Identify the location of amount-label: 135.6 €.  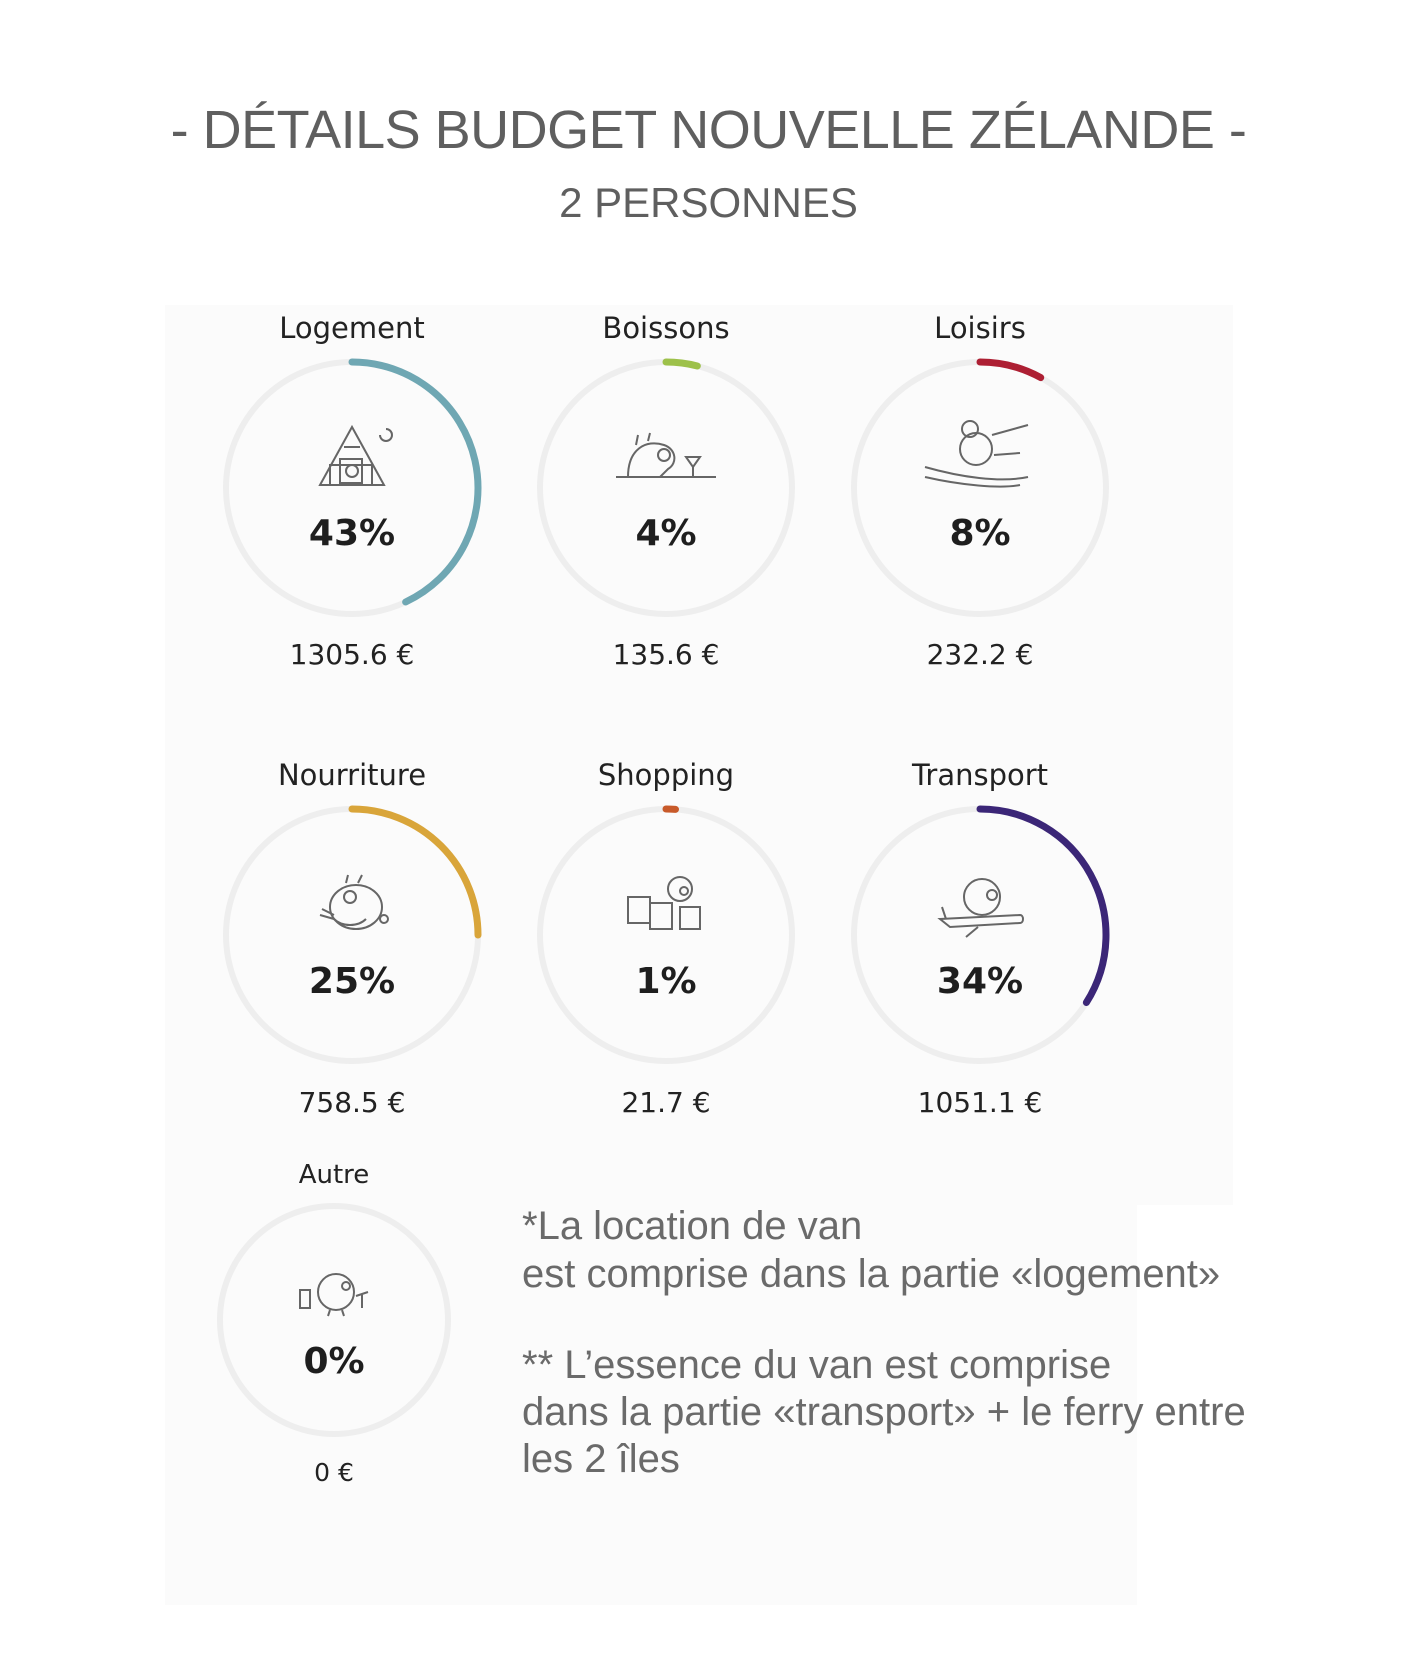
(666, 654).